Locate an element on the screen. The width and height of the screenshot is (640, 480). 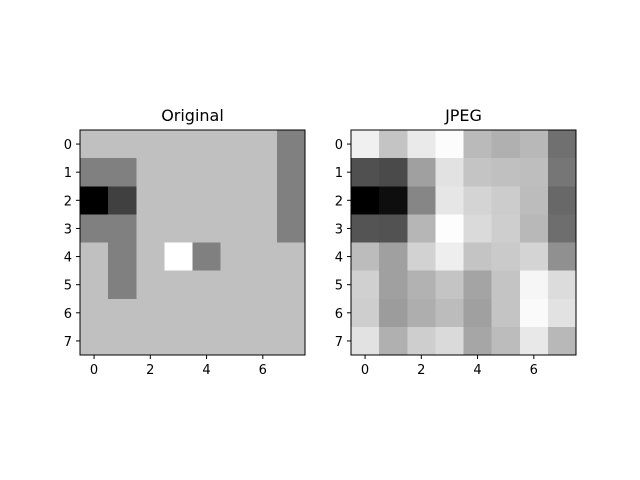
panel-title-original: Original is located at coordinates (192, 115).